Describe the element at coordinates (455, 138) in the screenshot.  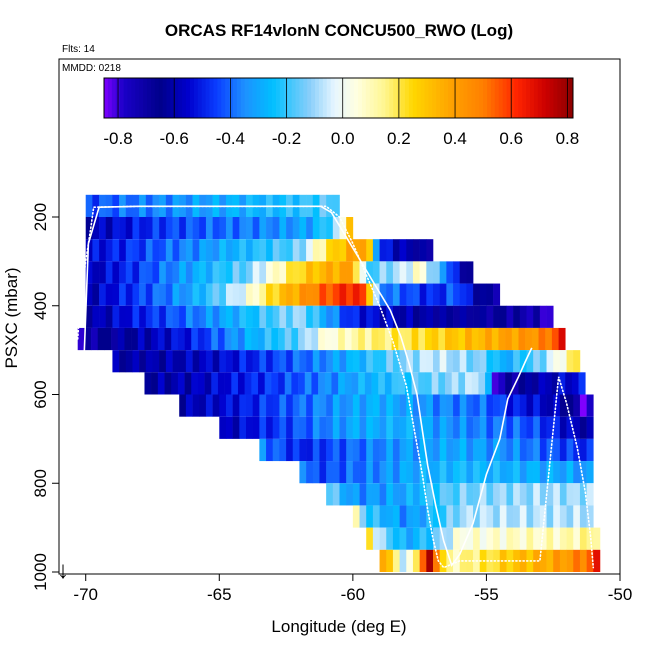
I see `colorbar-tick-label: 0.4` at that location.